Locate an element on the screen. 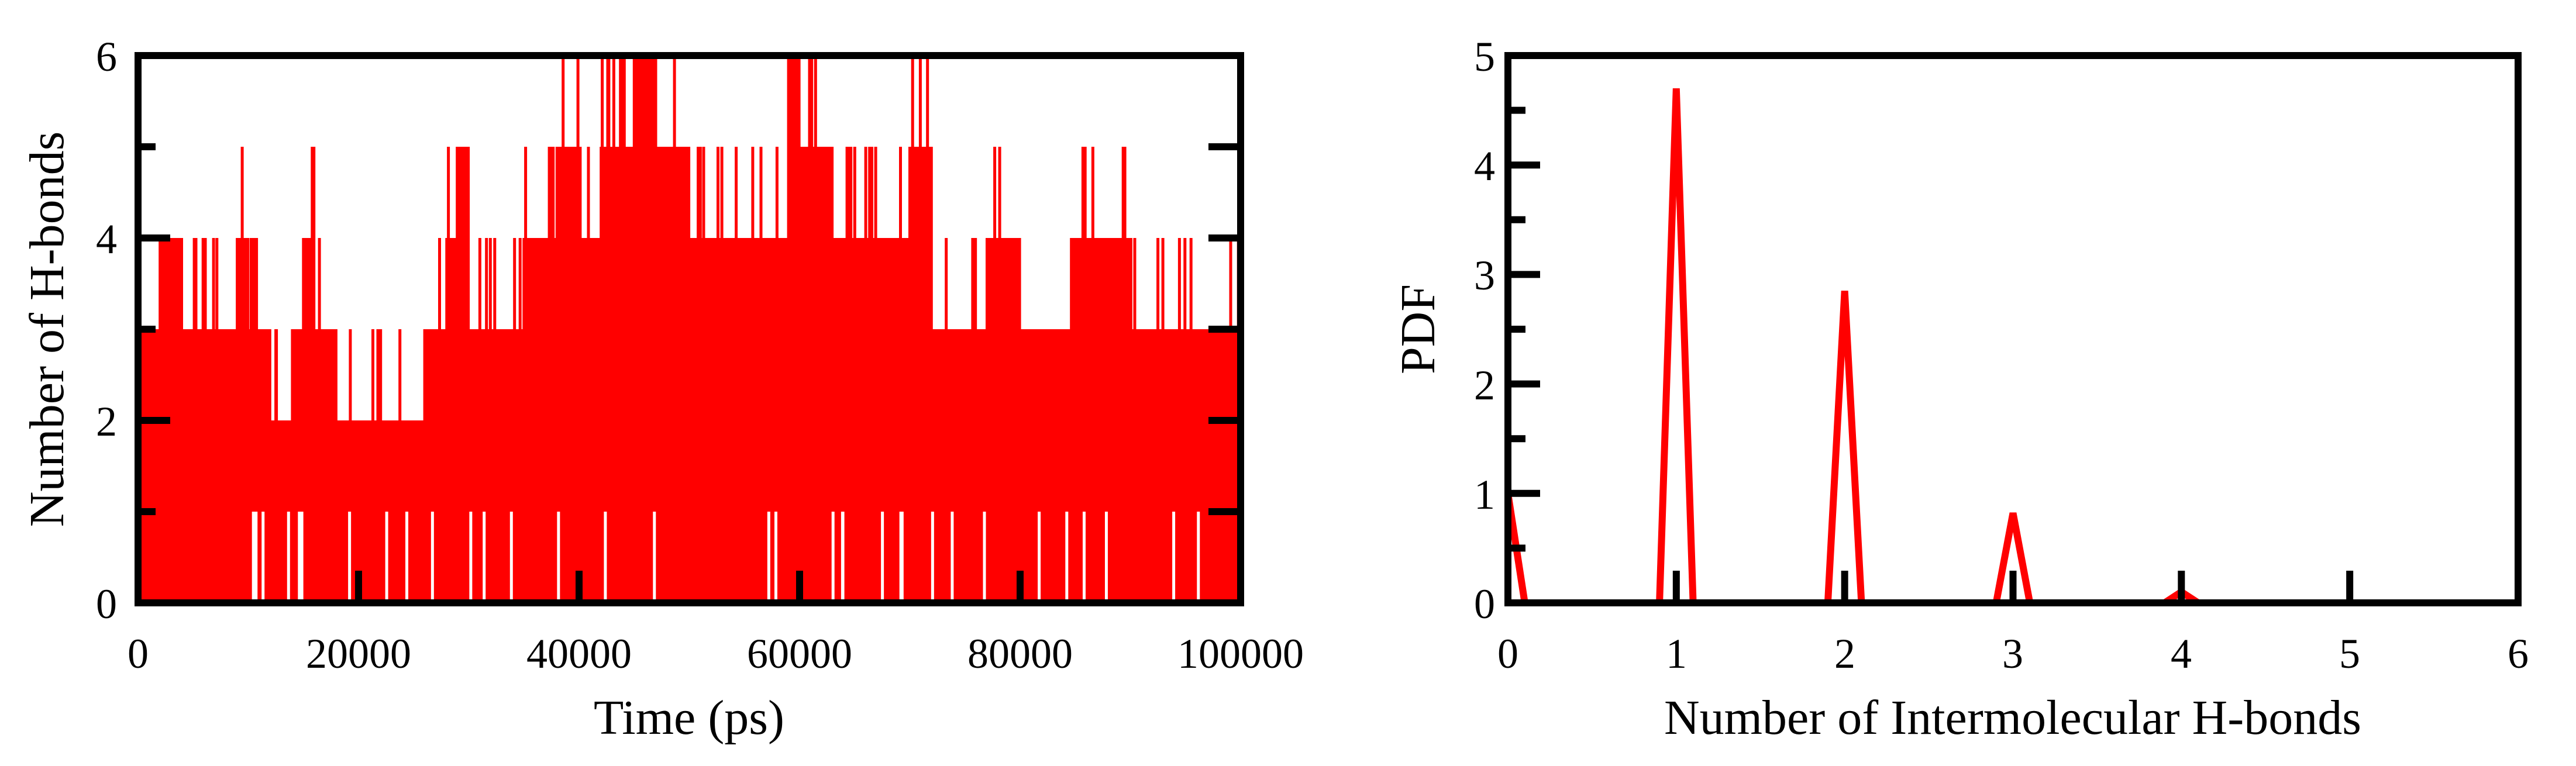  x-tick-label: 80000 is located at coordinates (1020, 653).